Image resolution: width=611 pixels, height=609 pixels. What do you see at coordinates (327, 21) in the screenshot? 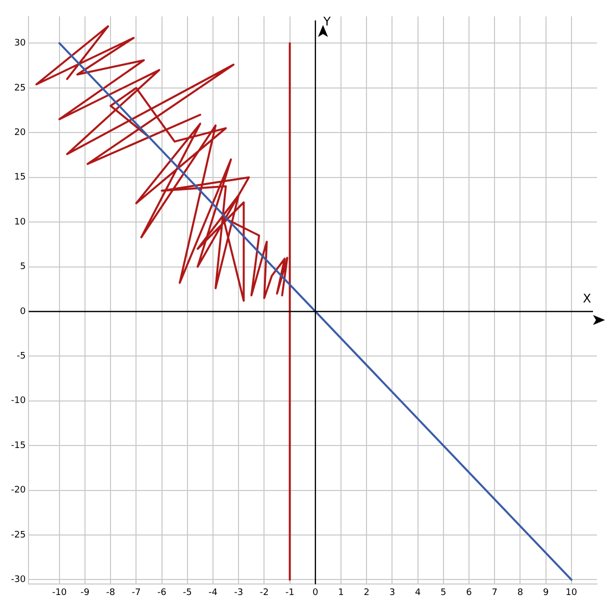
I see `y-axis-title: Y` at bounding box center [327, 21].